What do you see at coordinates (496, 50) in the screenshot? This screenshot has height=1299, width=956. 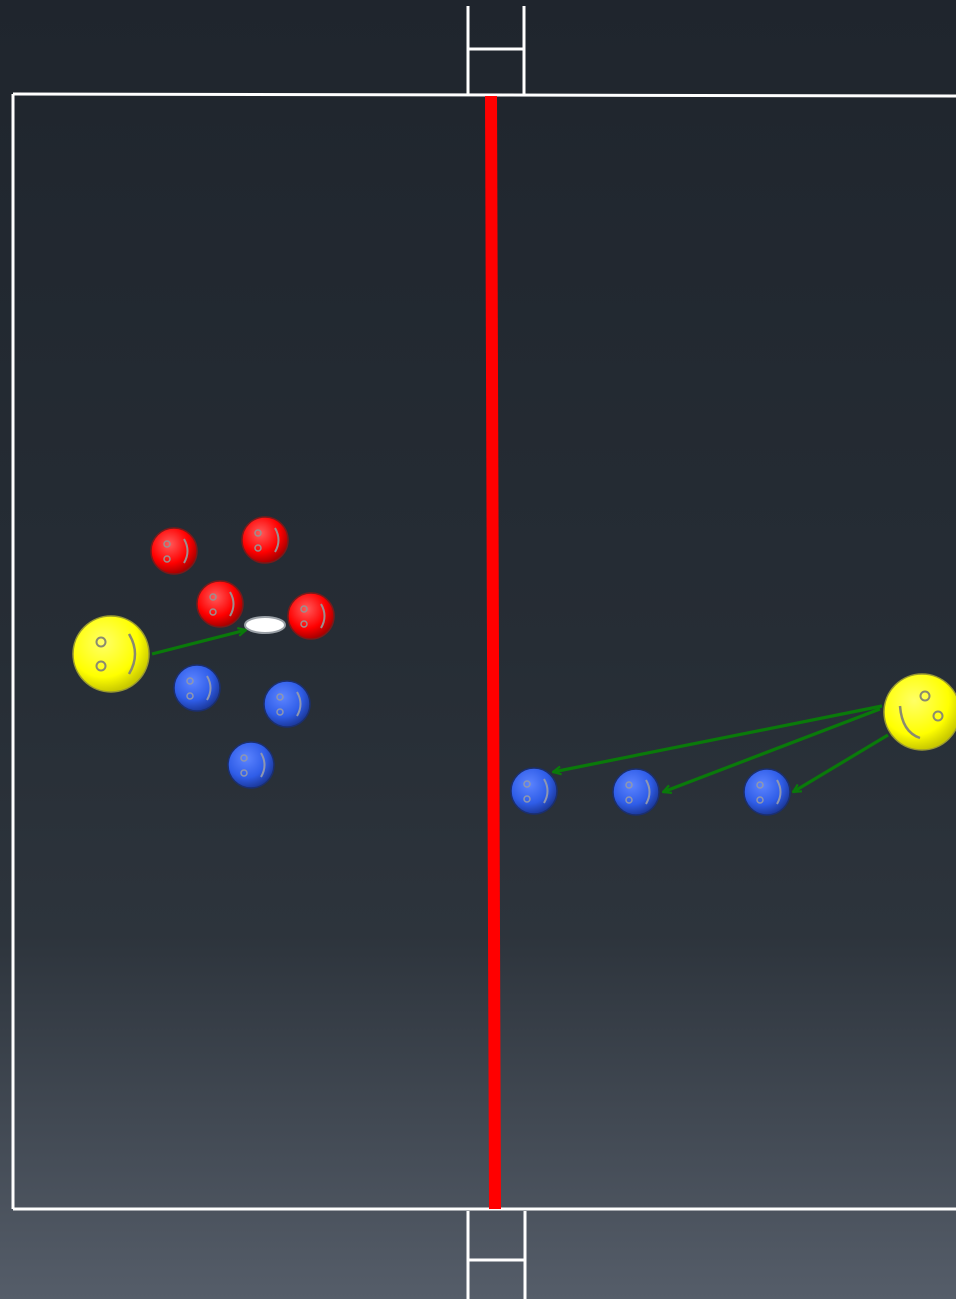 I see `top-ladder` at bounding box center [496, 50].